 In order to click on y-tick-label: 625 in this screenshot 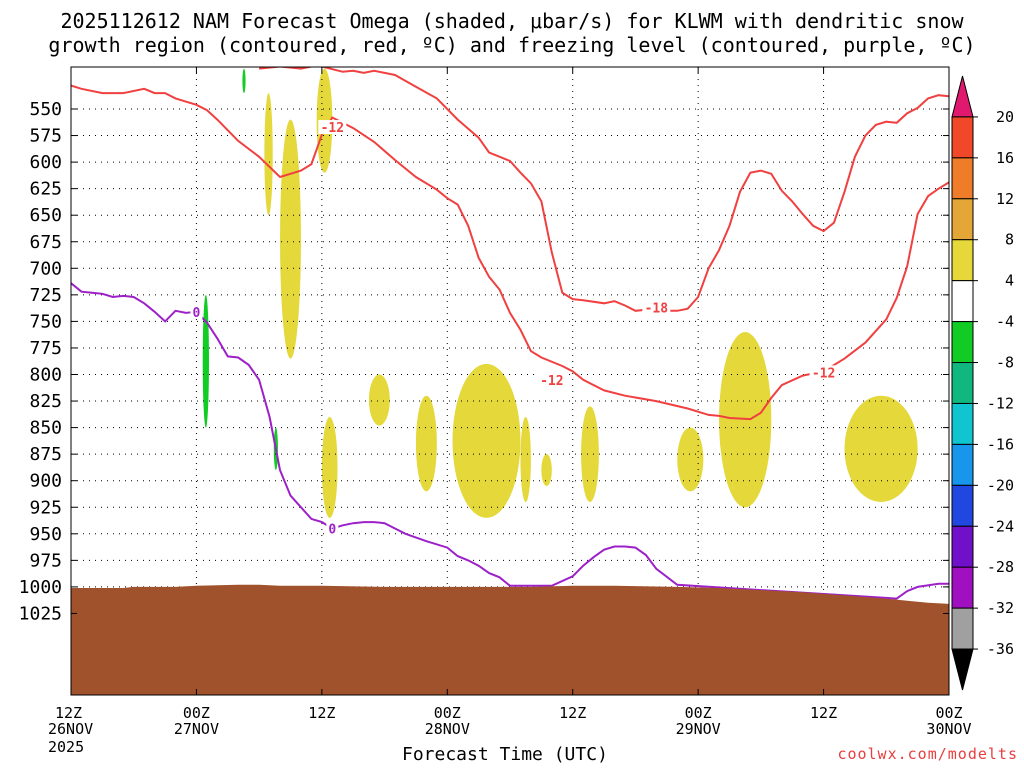, I will do `click(45, 189)`.